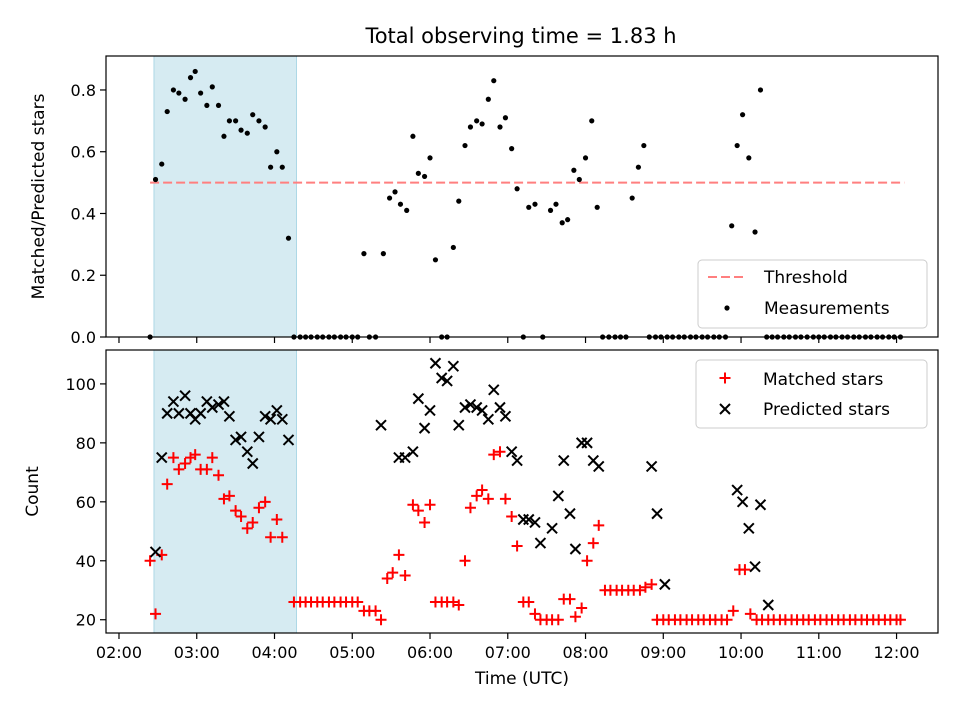 Image resolution: width=960 pixels, height=720 pixels. I want to click on chart-title: Total observing time = 1.83 h, so click(520, 36).